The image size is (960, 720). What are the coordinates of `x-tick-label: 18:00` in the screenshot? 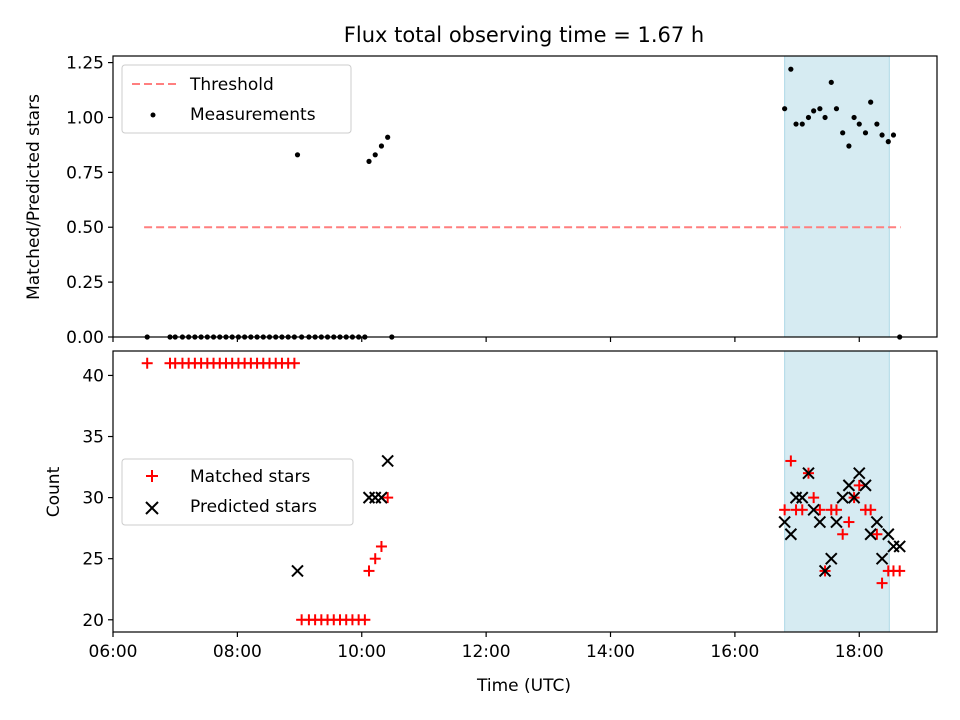 It's located at (859, 652).